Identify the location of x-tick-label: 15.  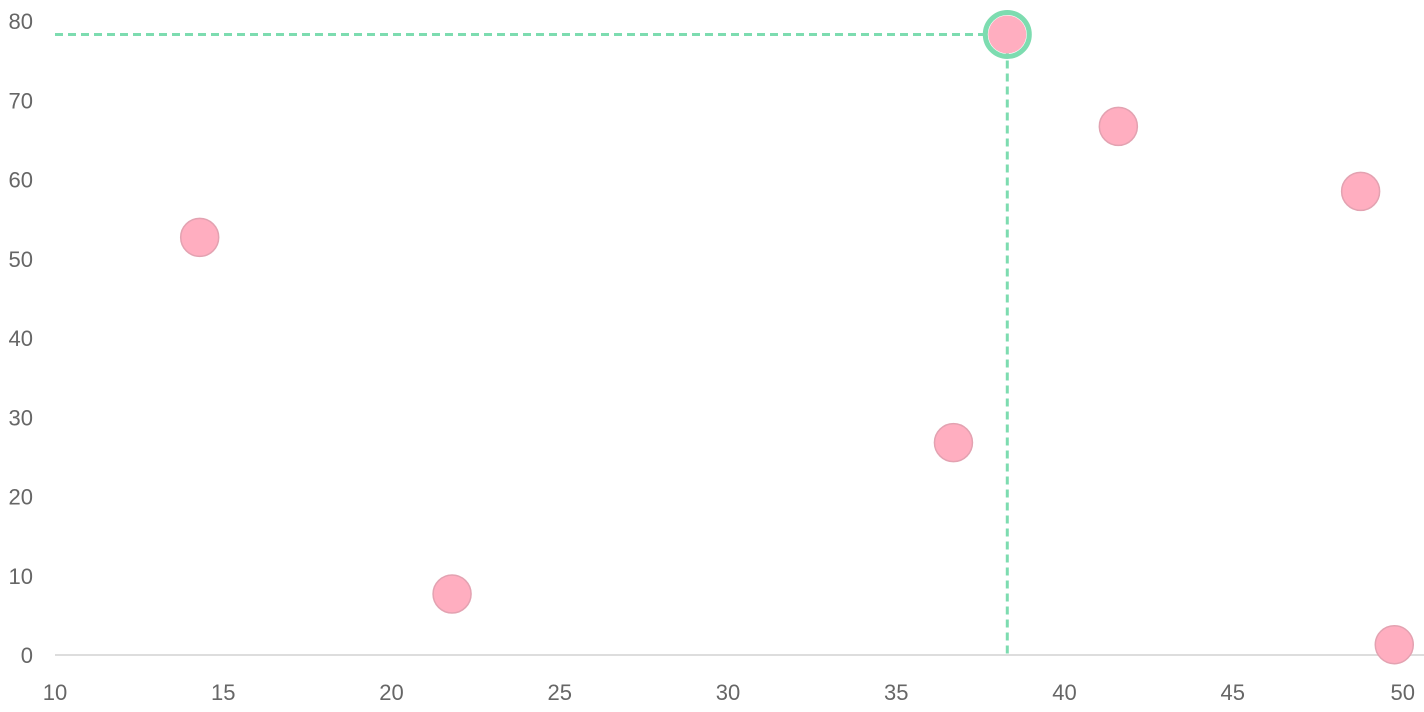
(223, 692).